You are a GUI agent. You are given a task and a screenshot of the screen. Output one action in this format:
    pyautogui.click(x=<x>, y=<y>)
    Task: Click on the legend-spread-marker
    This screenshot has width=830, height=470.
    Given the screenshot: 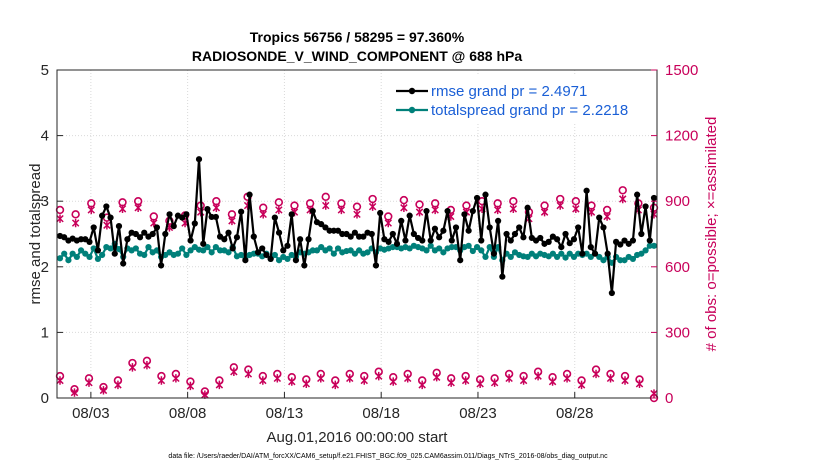 What is the action you would take?
    pyautogui.click(x=412, y=110)
    